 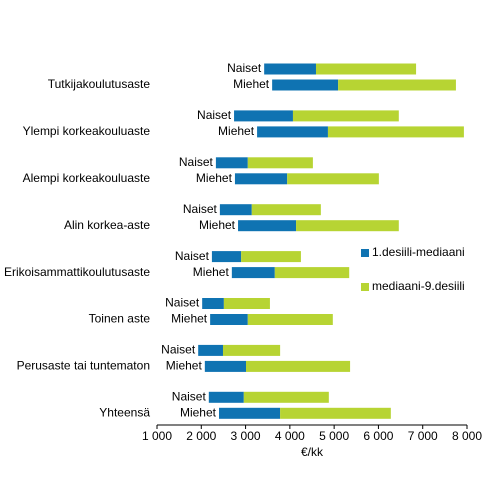 I want to click on x-tick-label: 7 000, so click(x=423, y=436).